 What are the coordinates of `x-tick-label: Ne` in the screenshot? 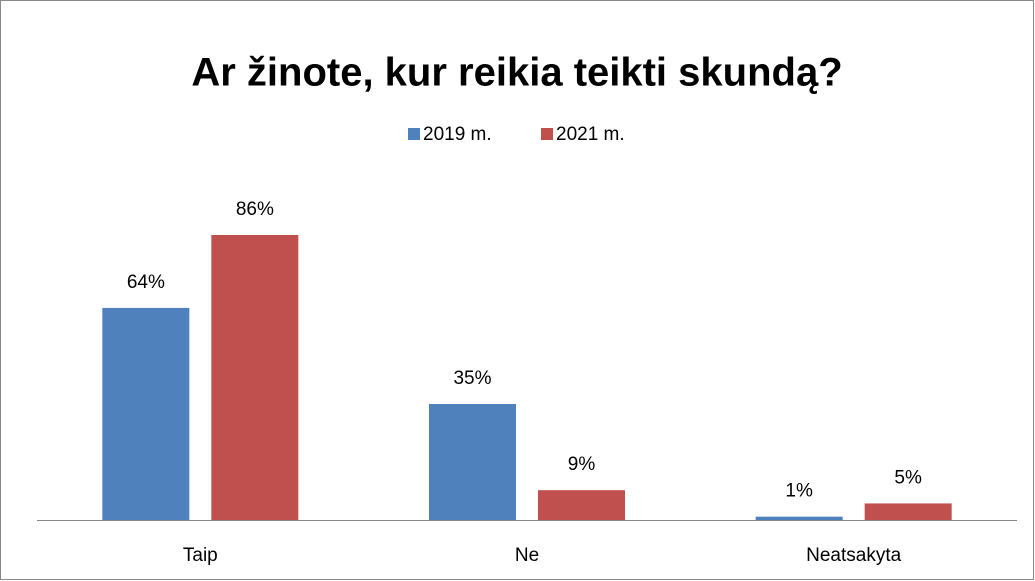 It's located at (527, 555).